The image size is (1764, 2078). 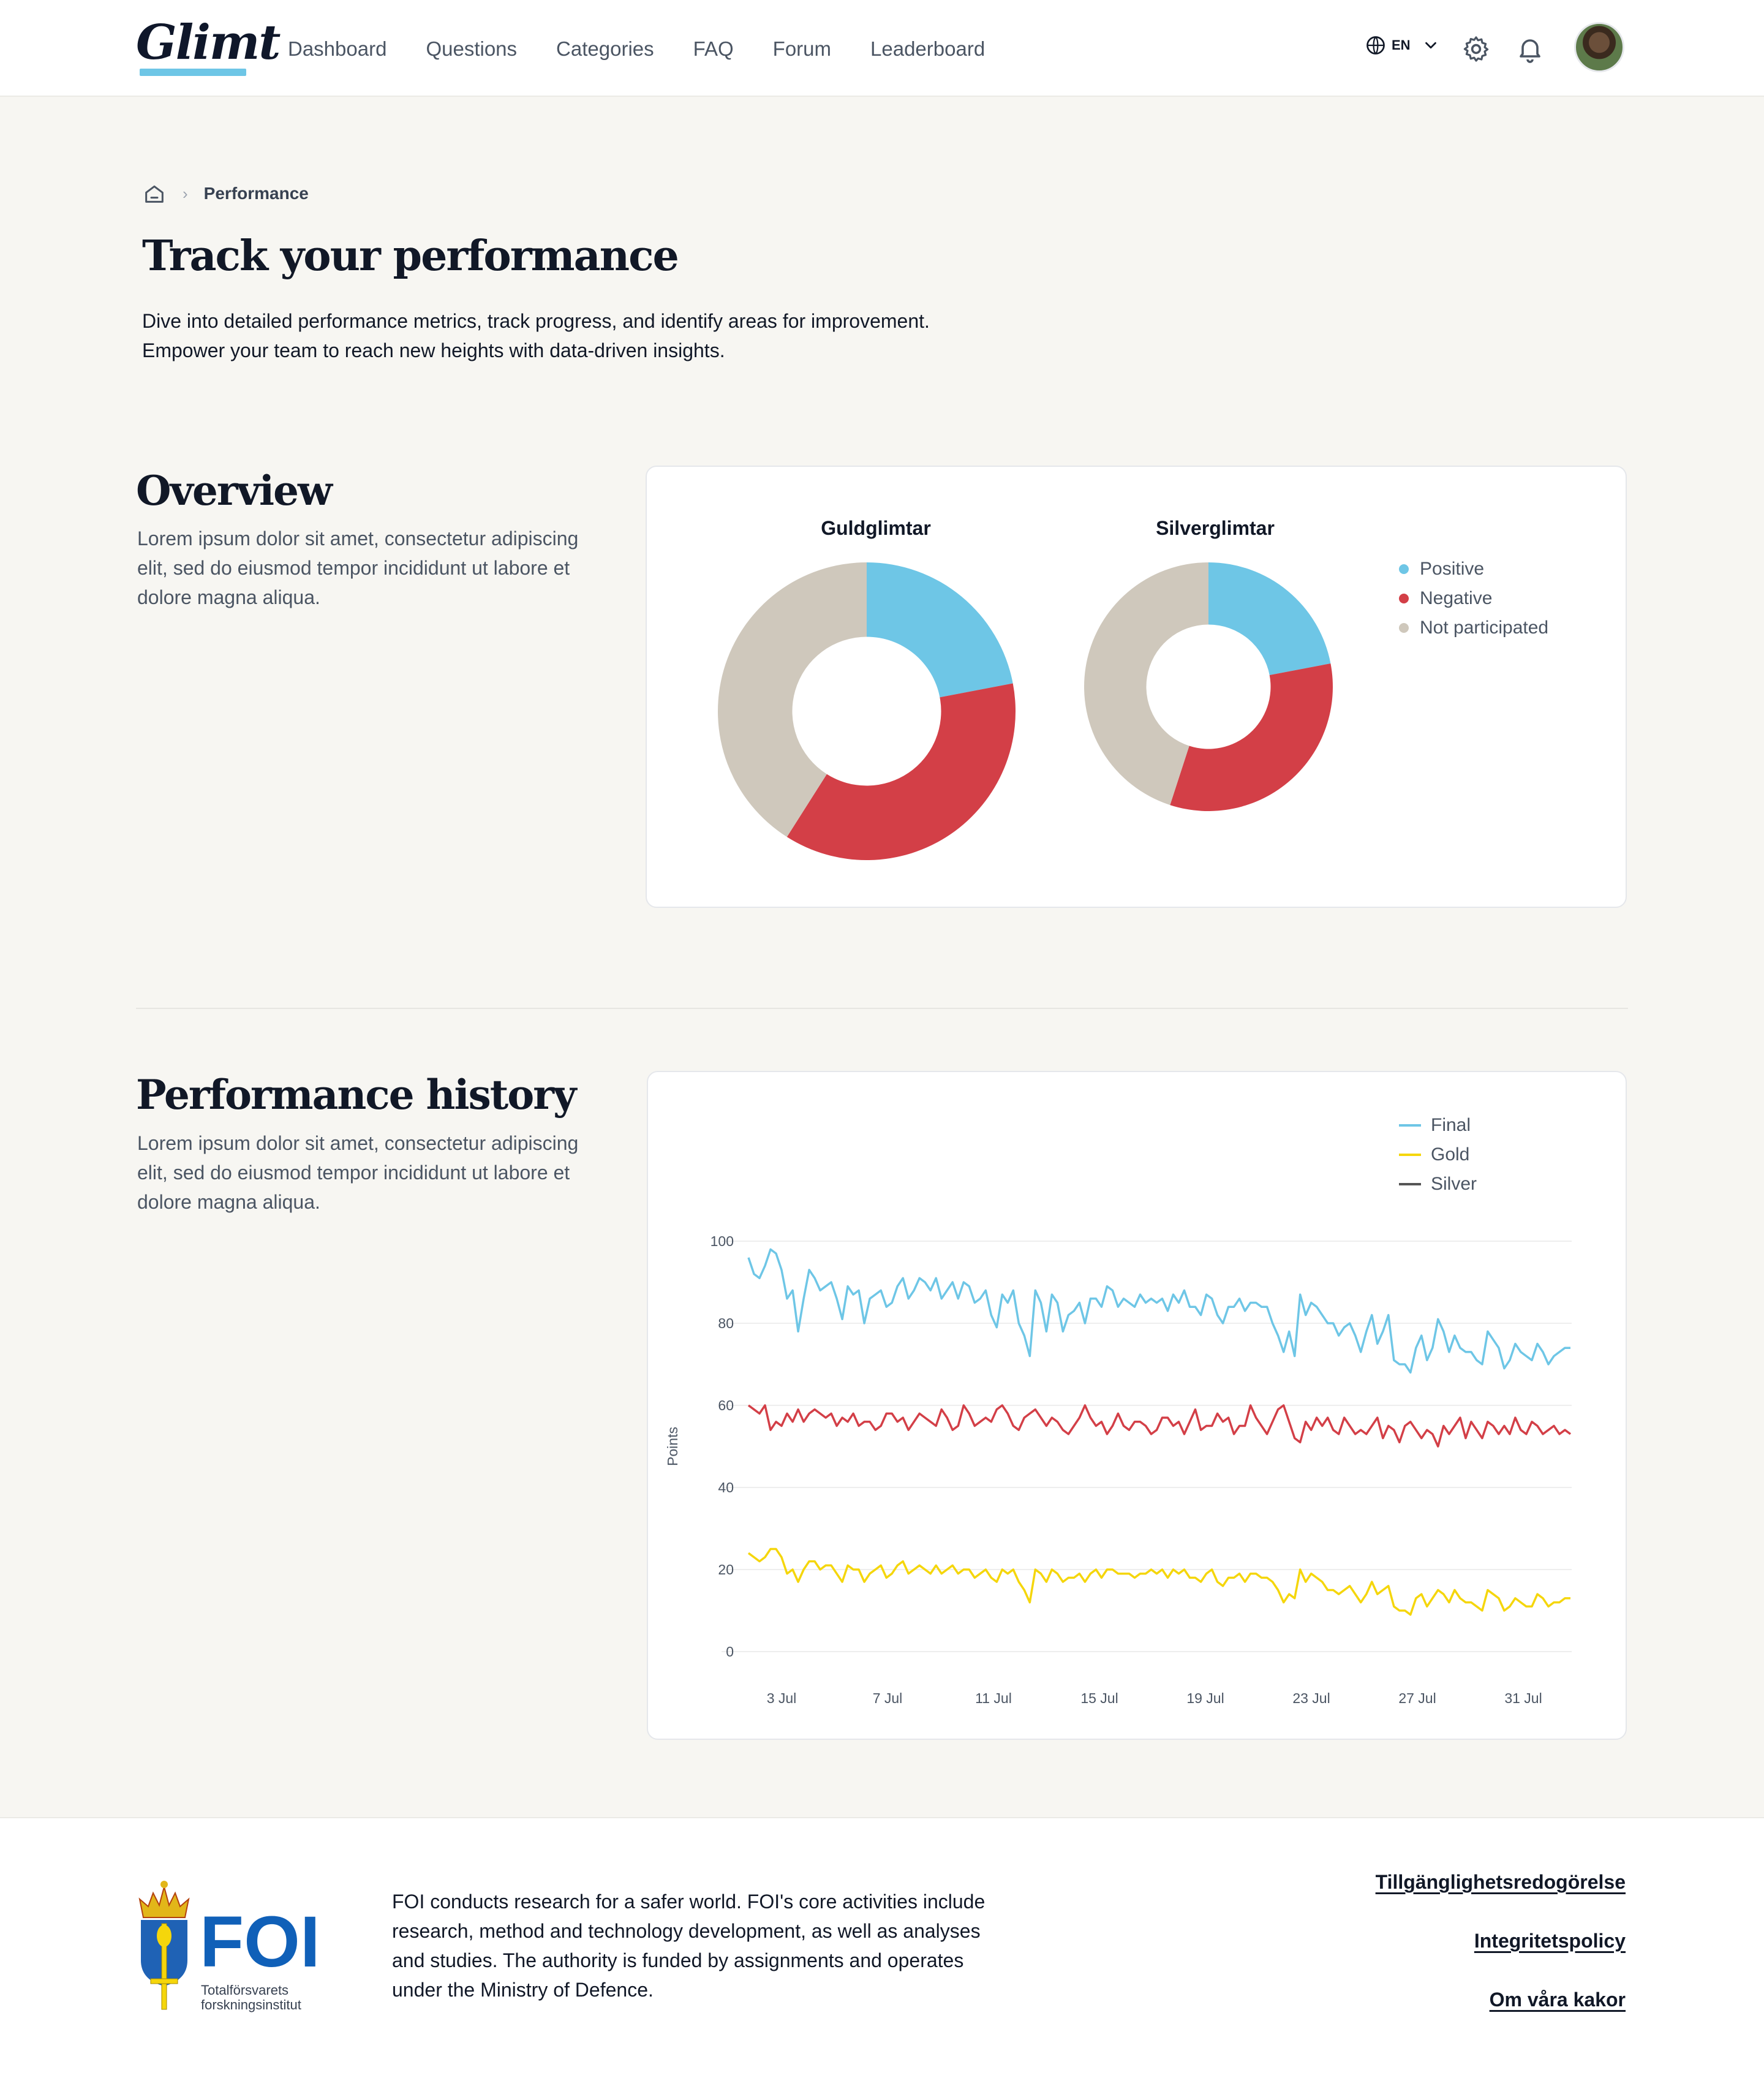 What do you see at coordinates (882, 1008) in the screenshot?
I see `section-divider` at bounding box center [882, 1008].